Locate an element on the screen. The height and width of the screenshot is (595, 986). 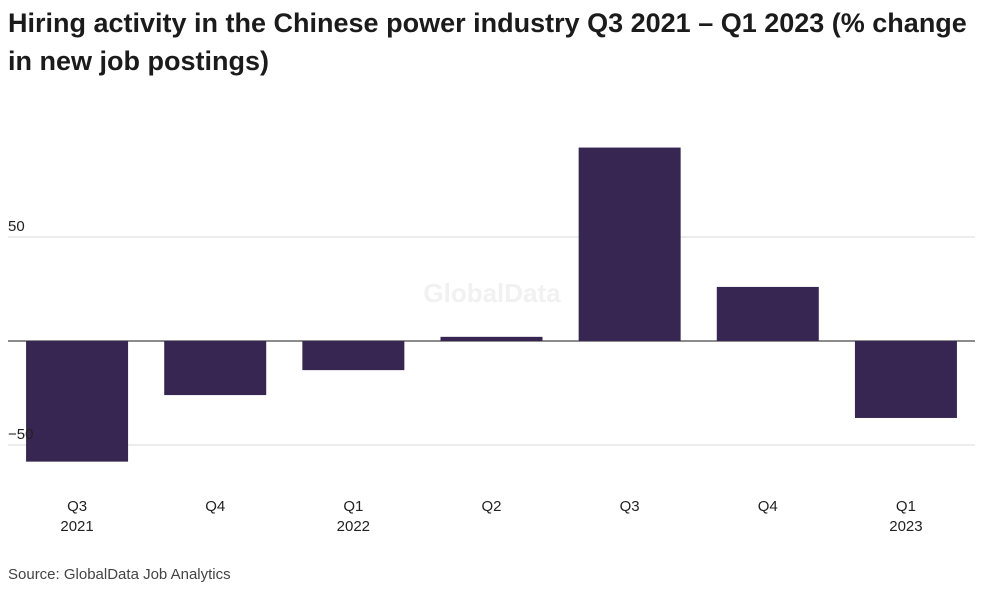
x-tick-year-label: 2023 is located at coordinates (905, 526).